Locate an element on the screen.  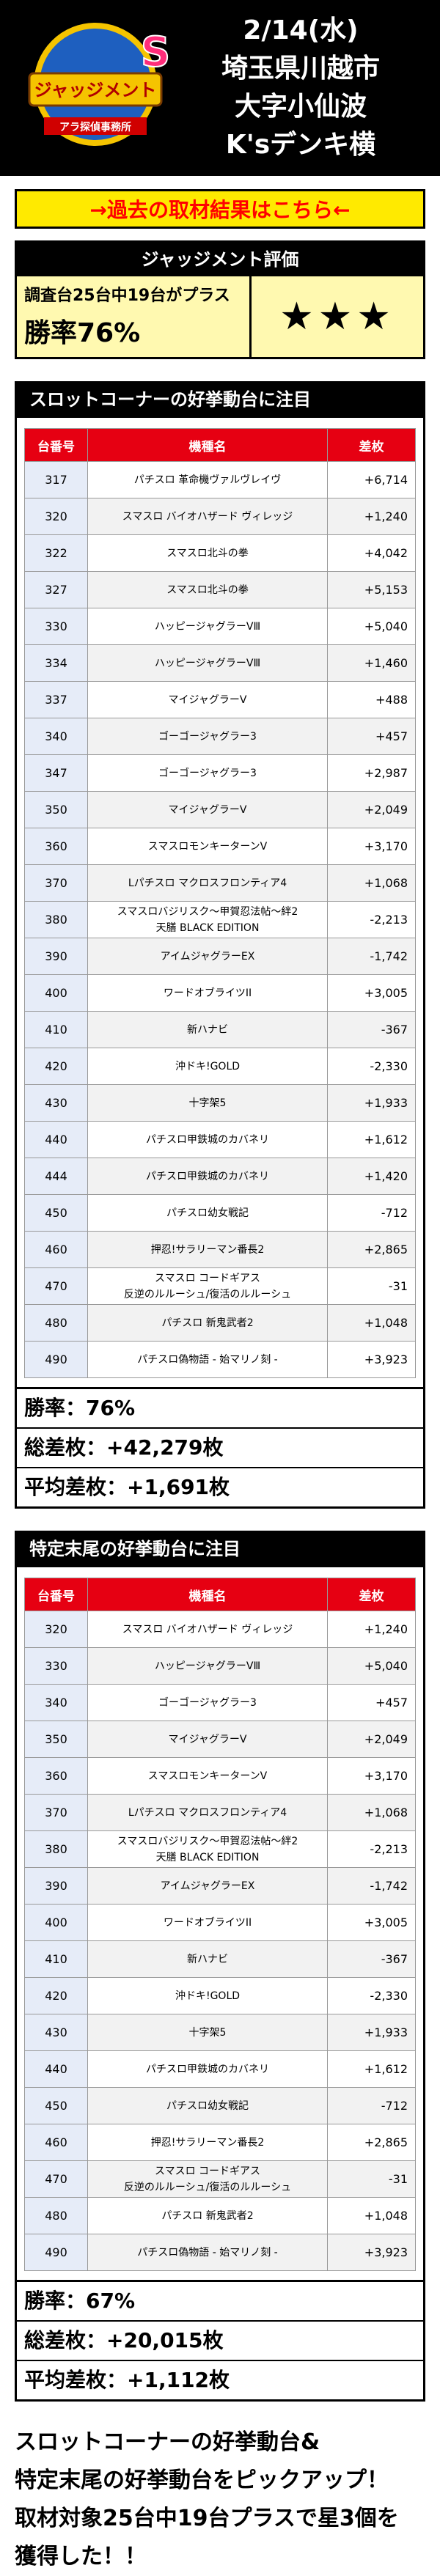
coin-diff: +488 is located at coordinates (371, 699).